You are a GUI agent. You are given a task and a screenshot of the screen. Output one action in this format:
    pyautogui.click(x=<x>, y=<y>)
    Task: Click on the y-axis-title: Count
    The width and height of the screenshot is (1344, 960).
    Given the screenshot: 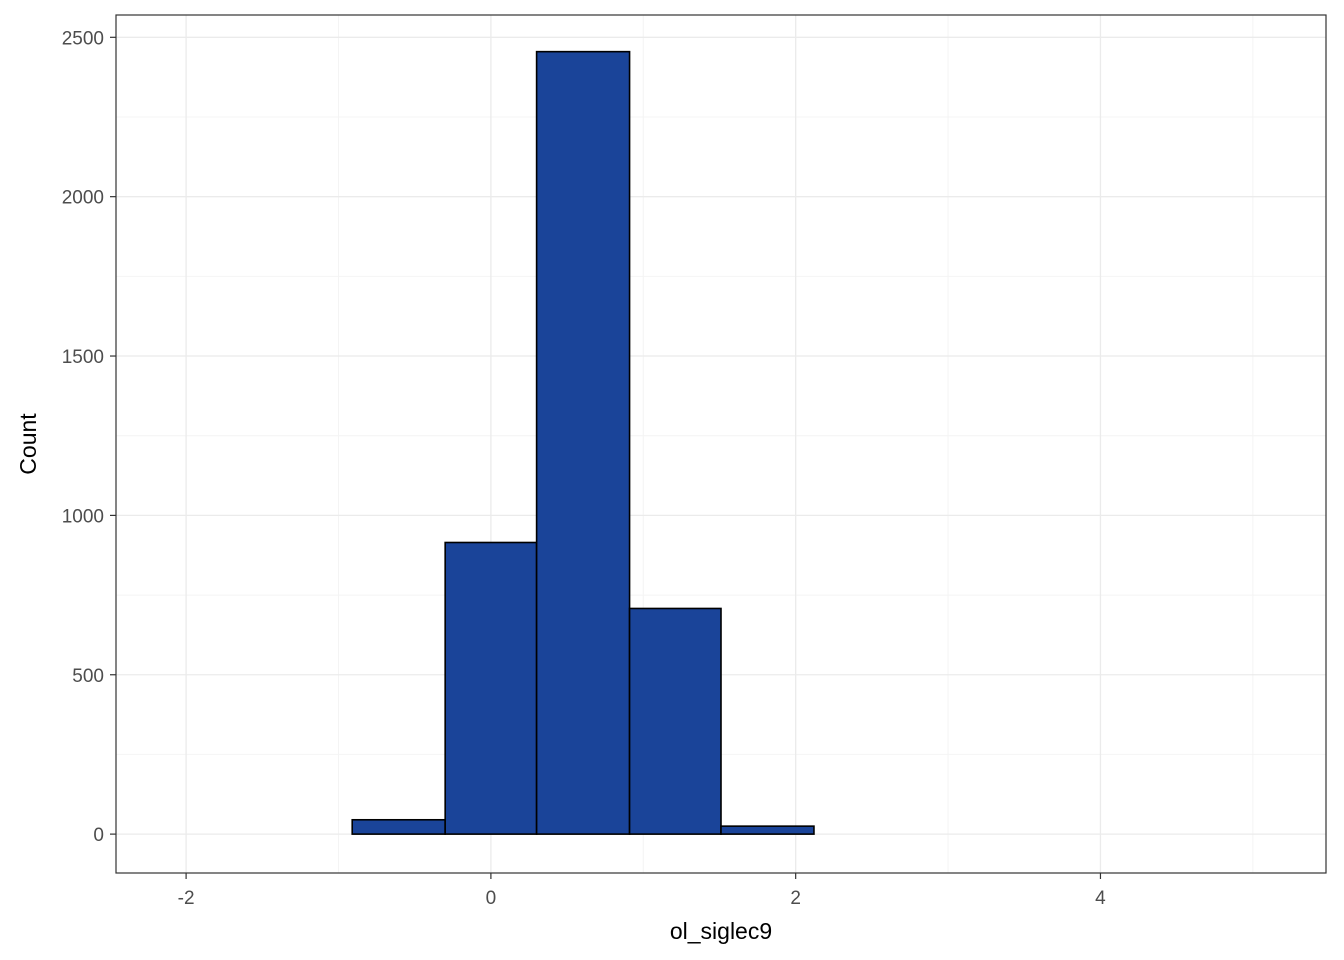 What is the action you would take?
    pyautogui.click(x=28, y=444)
    